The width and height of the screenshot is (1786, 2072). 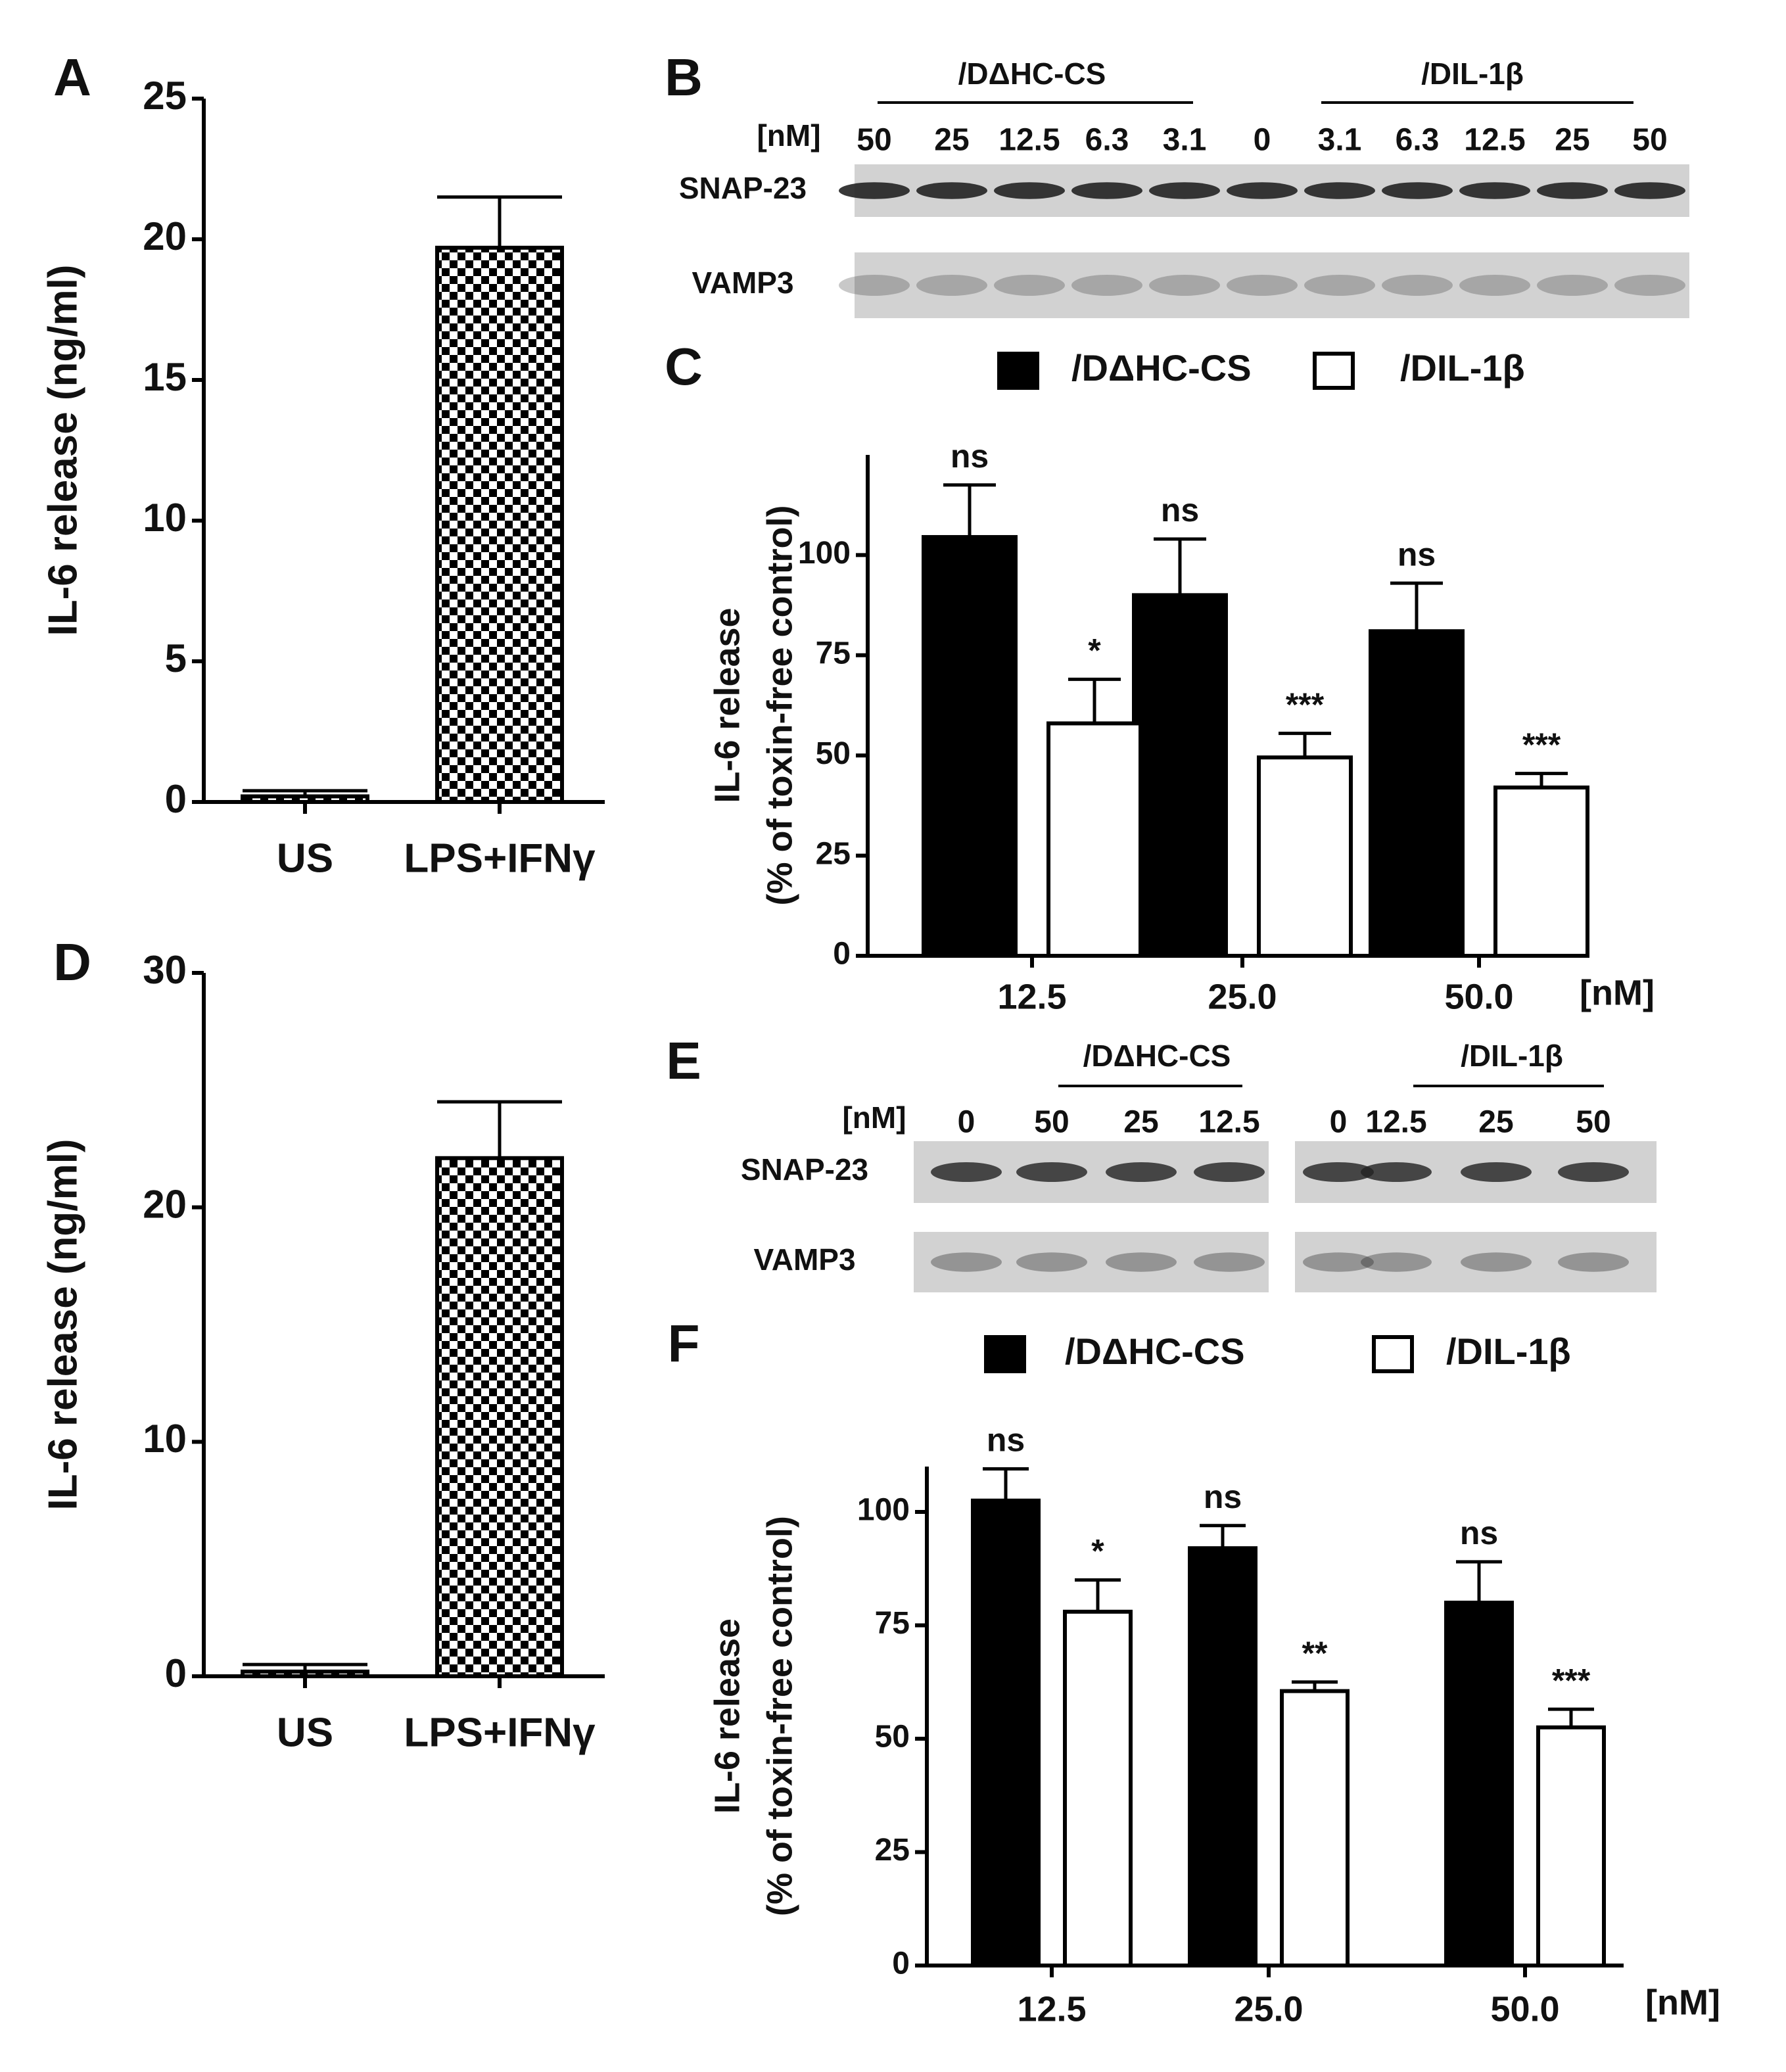 I want to click on panel-label: E, so click(x=683, y=1061).